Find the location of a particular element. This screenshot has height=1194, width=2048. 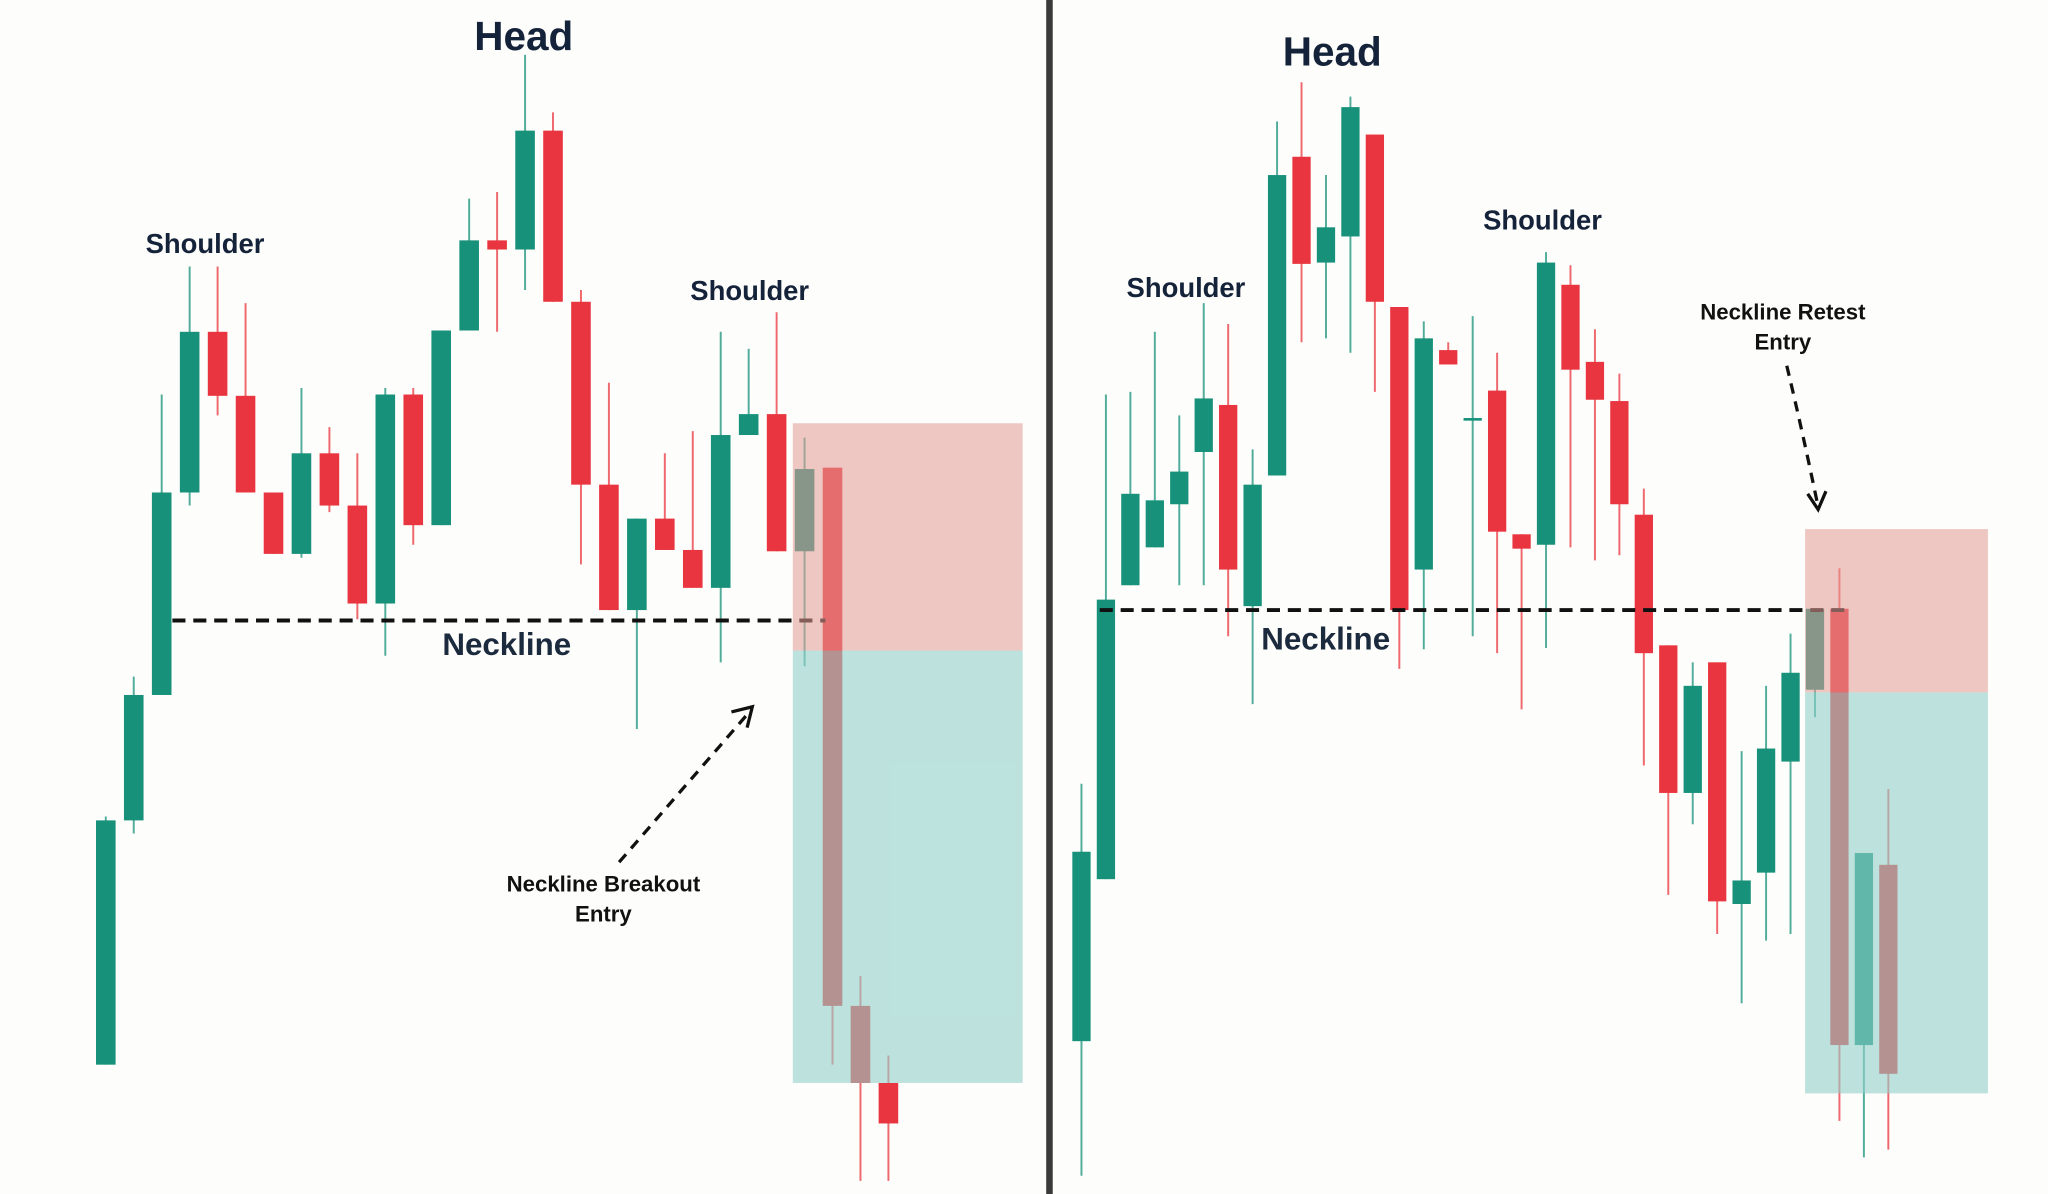

entry-label: Neckline Breakout is located at coordinates (604, 884).